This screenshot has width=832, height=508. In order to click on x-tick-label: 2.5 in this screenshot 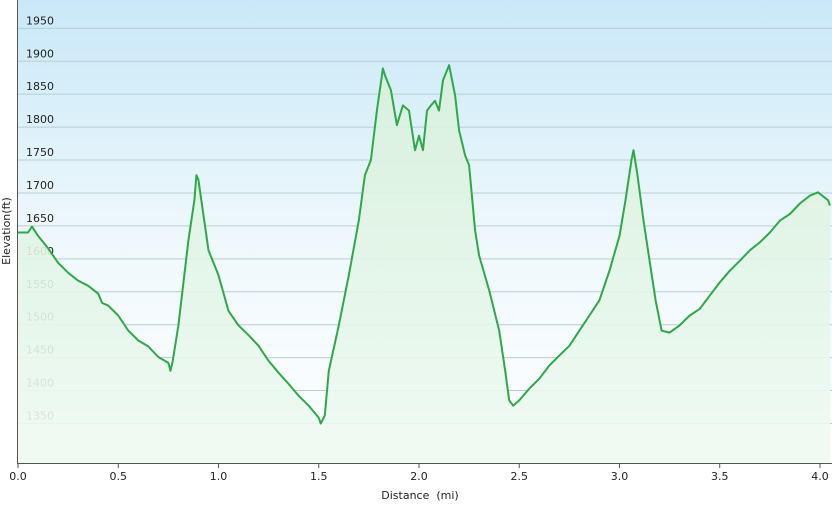, I will do `click(519, 476)`.